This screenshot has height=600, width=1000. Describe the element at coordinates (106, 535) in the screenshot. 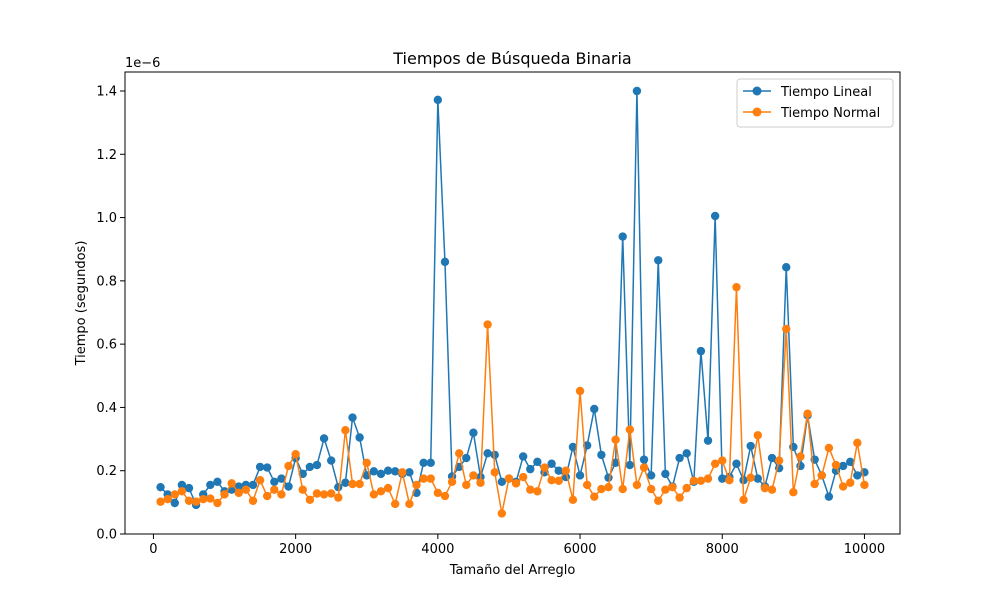

I see `y-tick-label: 0.0` at that location.